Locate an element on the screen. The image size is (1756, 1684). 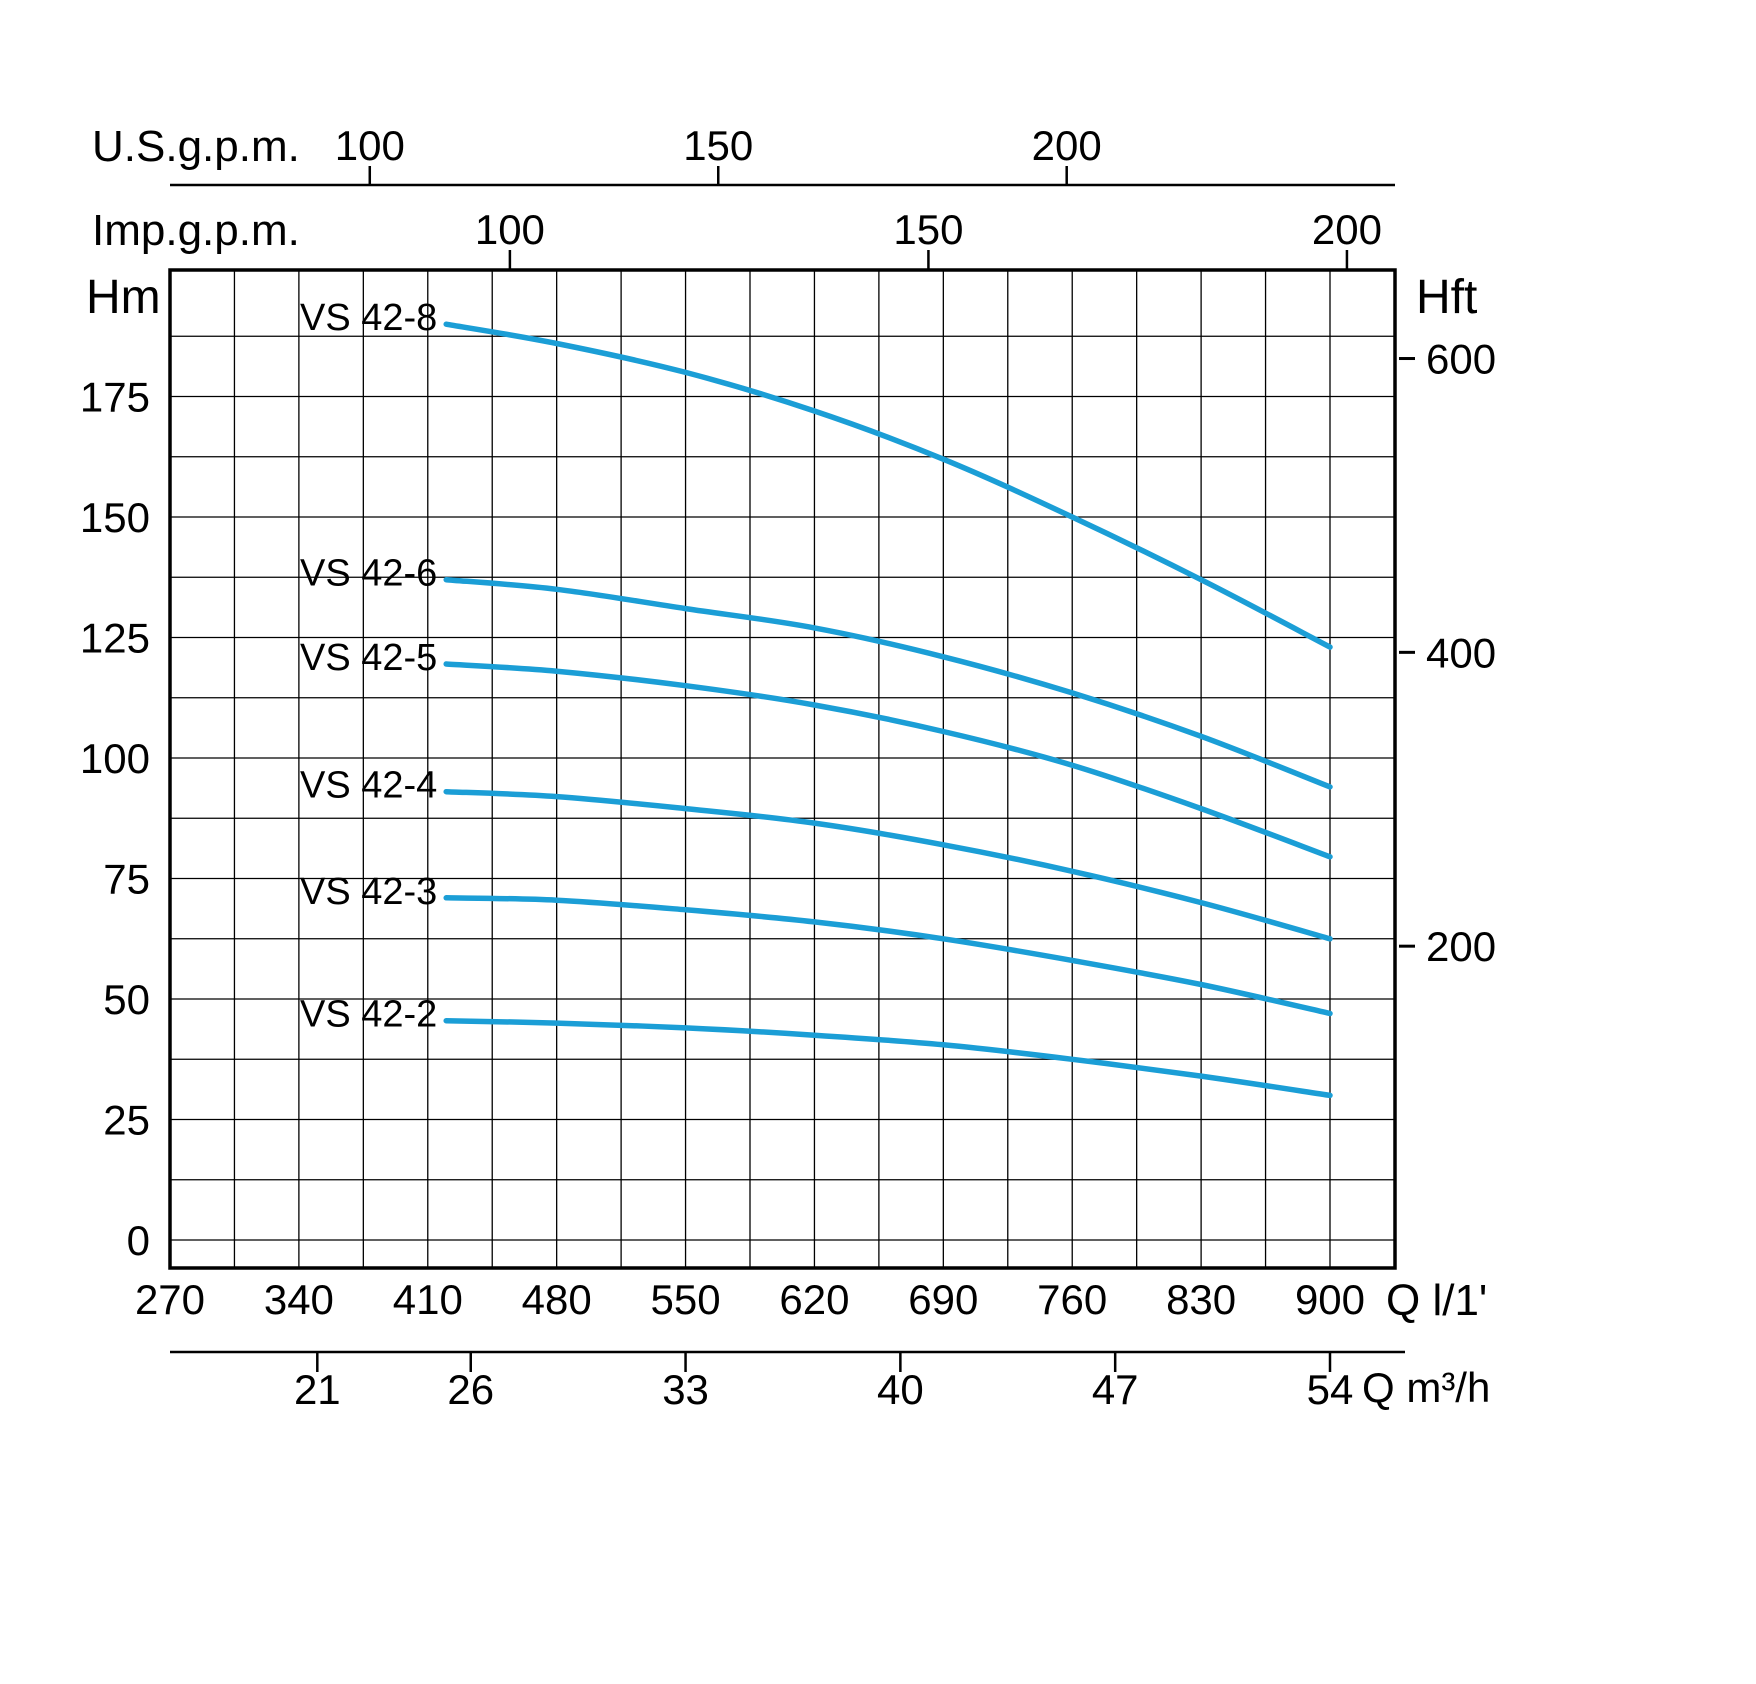
imp-gpm-axis-title: Imp.g.p.m. is located at coordinates (196, 230).